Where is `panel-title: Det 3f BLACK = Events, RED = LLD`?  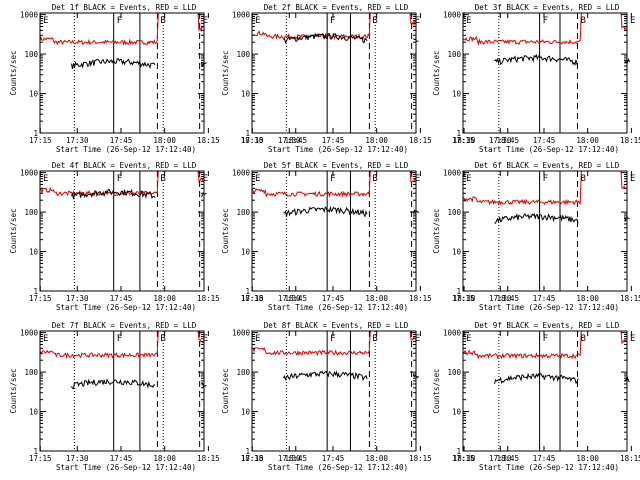
panel-title: Det 3f BLACK = Events, RED = LLD is located at coordinates (547, 7).